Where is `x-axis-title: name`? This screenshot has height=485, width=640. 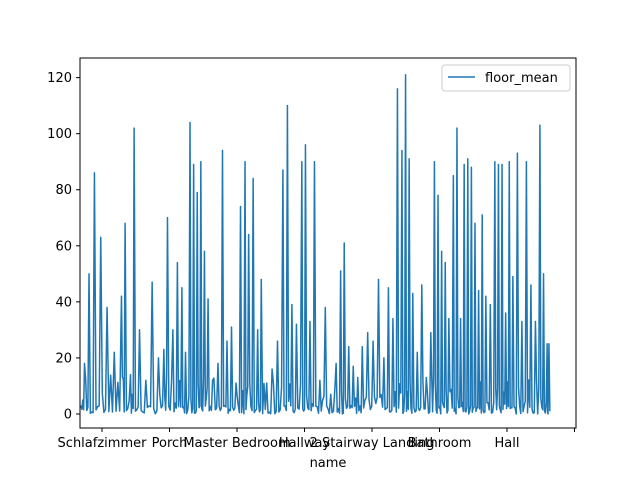
x-axis-title: name is located at coordinates (328, 463).